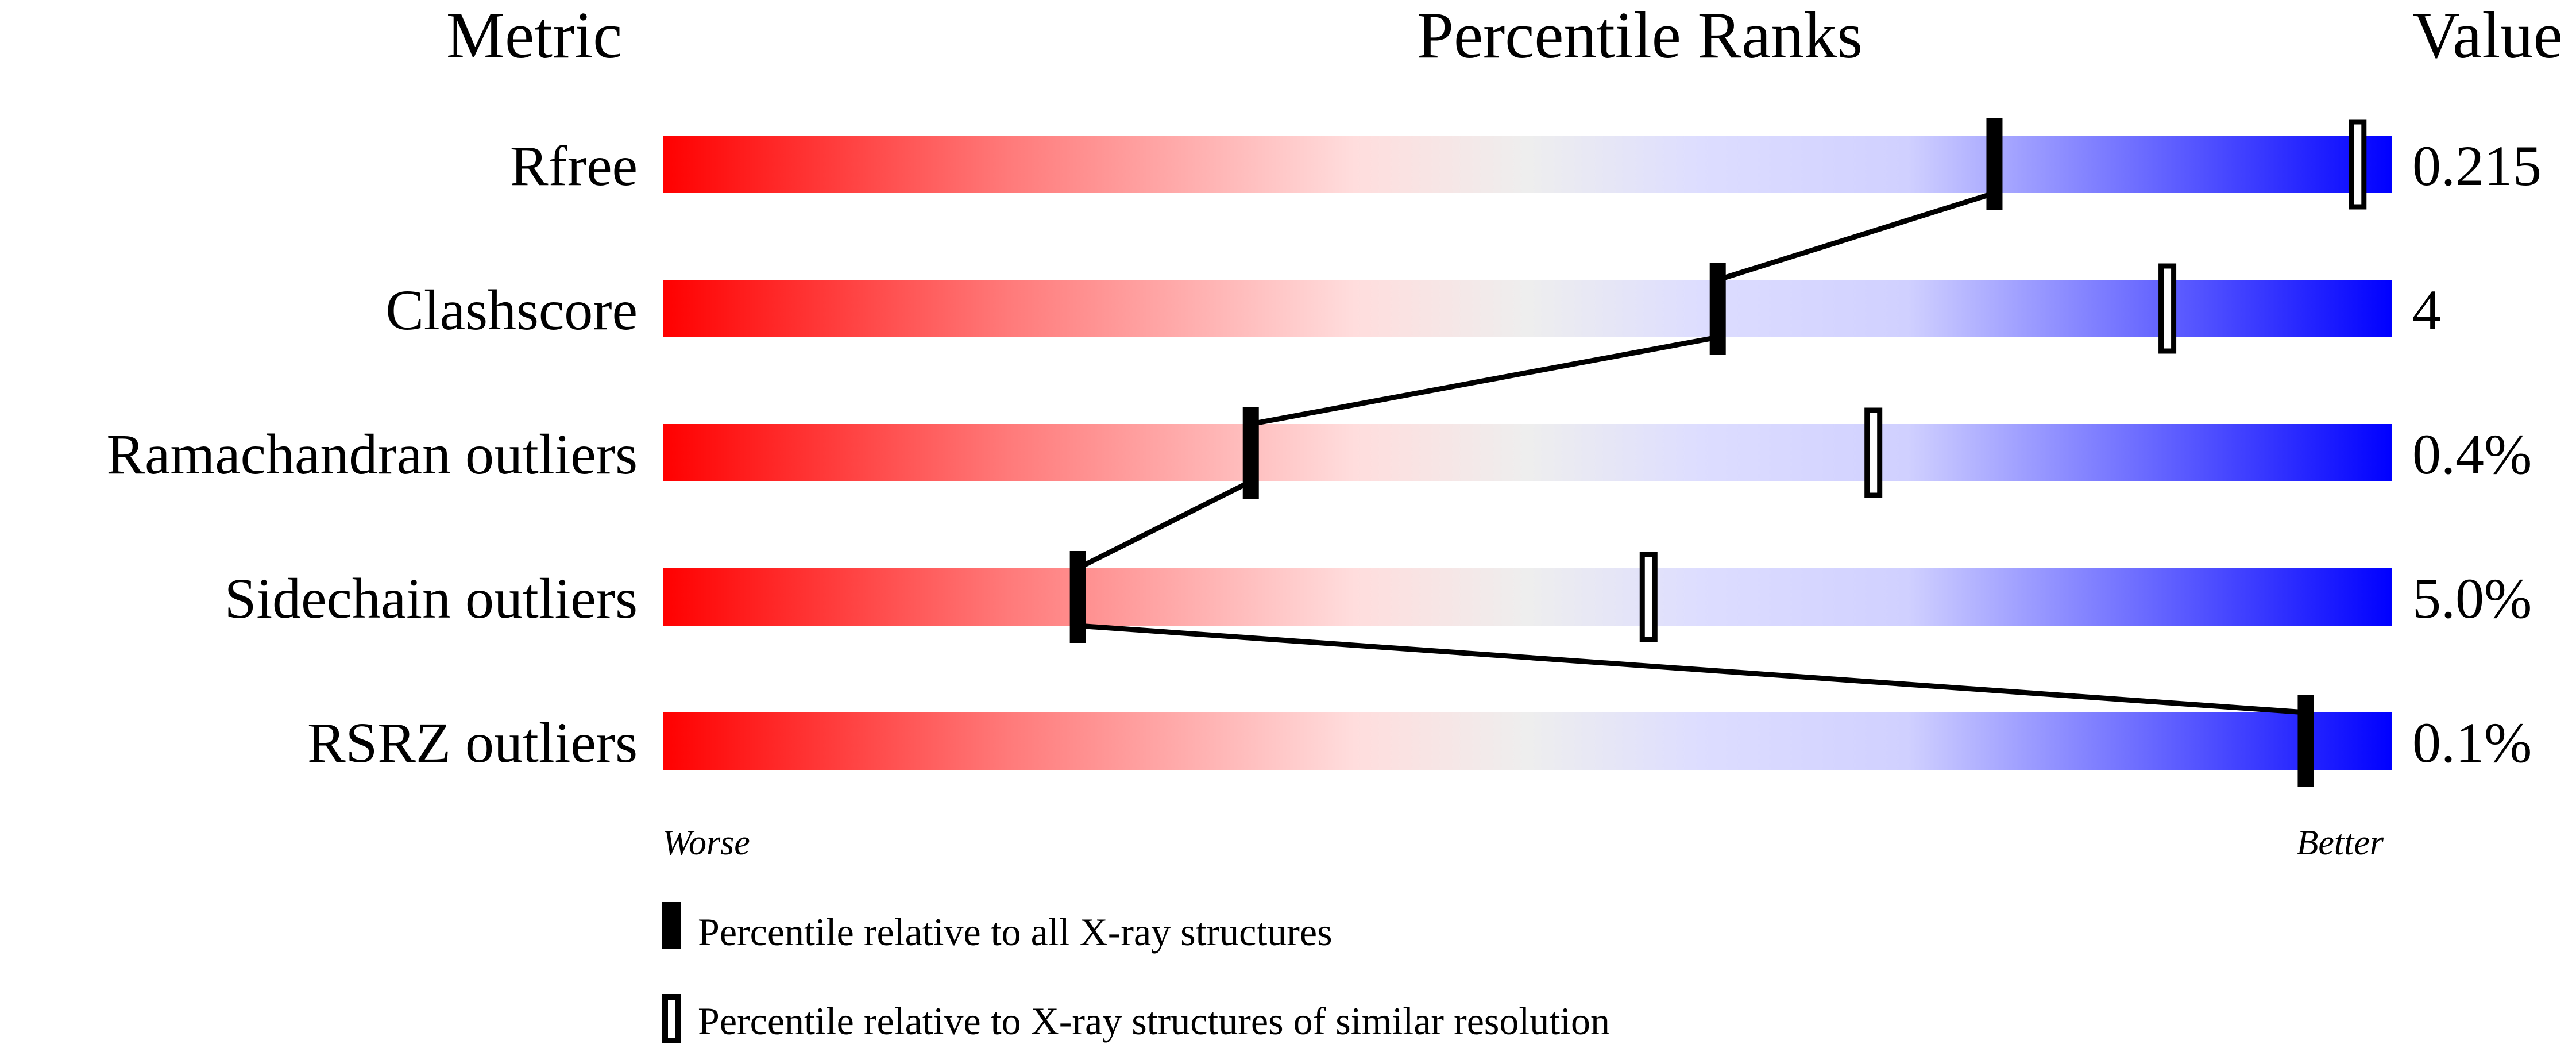 This screenshot has height=1048, width=2576. I want to click on metric-value: 5.0%, so click(2472, 598).